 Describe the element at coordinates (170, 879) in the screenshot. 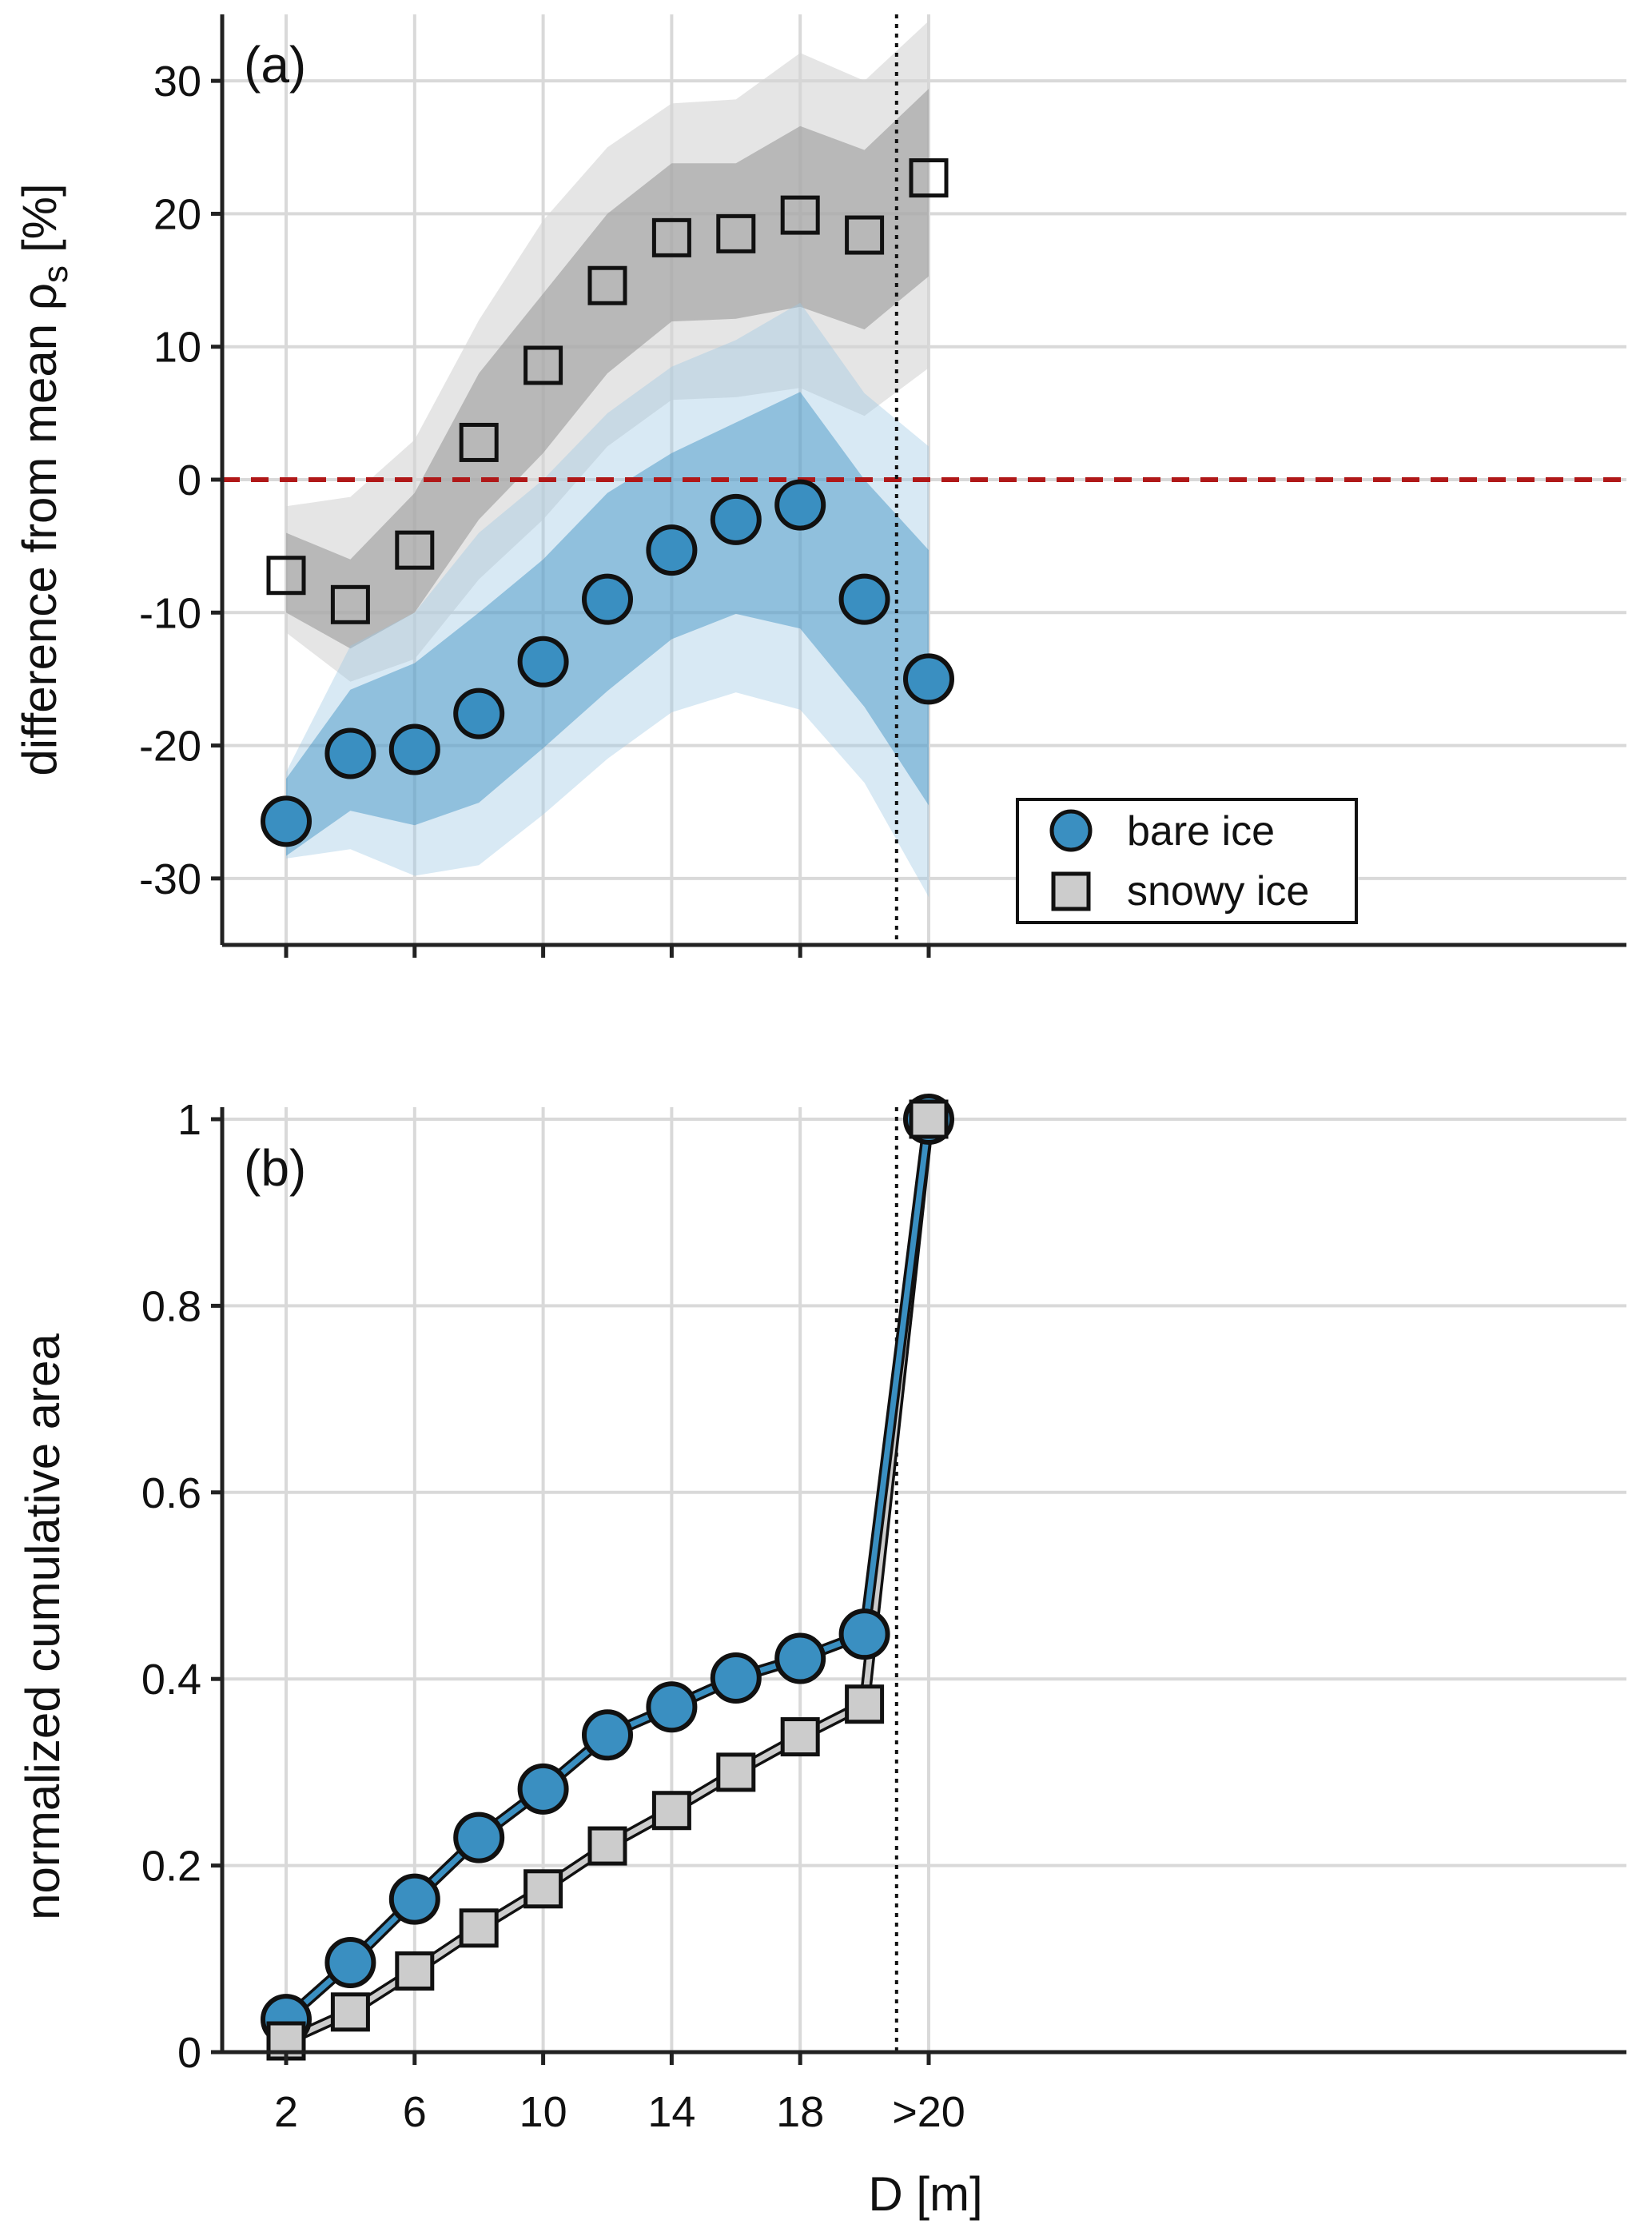

I see `panel-a-ytick-label-6: -30` at that location.